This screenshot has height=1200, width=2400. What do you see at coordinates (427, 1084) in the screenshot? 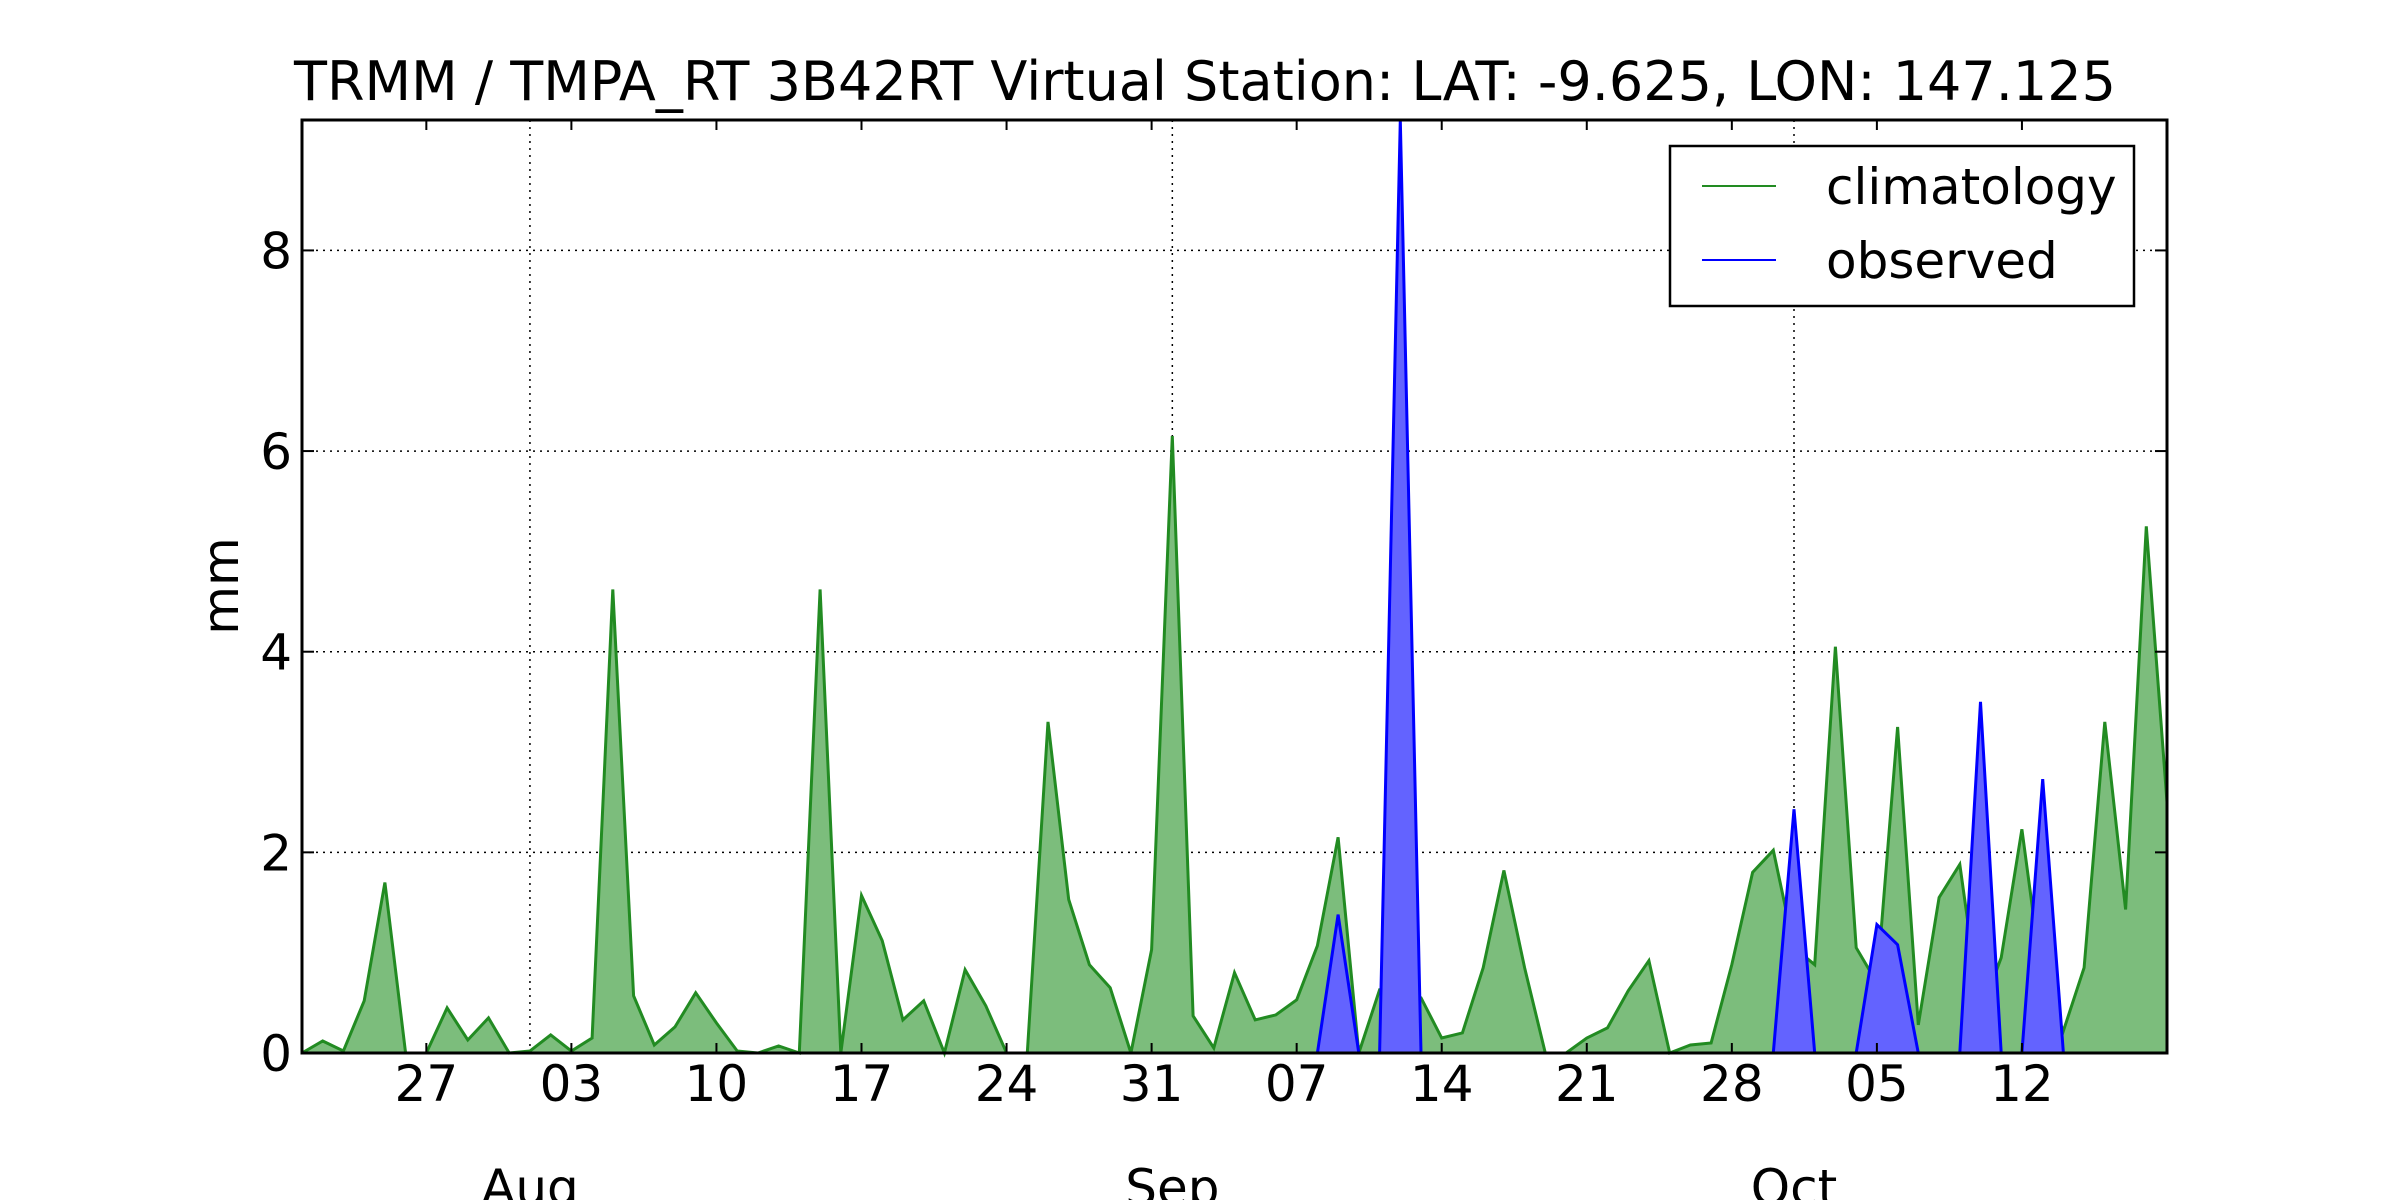
I see `x-tick-label: 27` at bounding box center [427, 1084].